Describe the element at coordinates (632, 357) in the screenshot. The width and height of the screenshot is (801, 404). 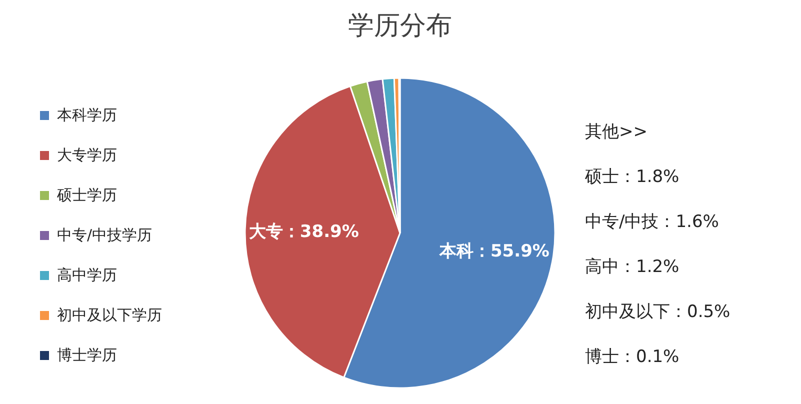
I see `annotation: 博士：0.1%` at that location.